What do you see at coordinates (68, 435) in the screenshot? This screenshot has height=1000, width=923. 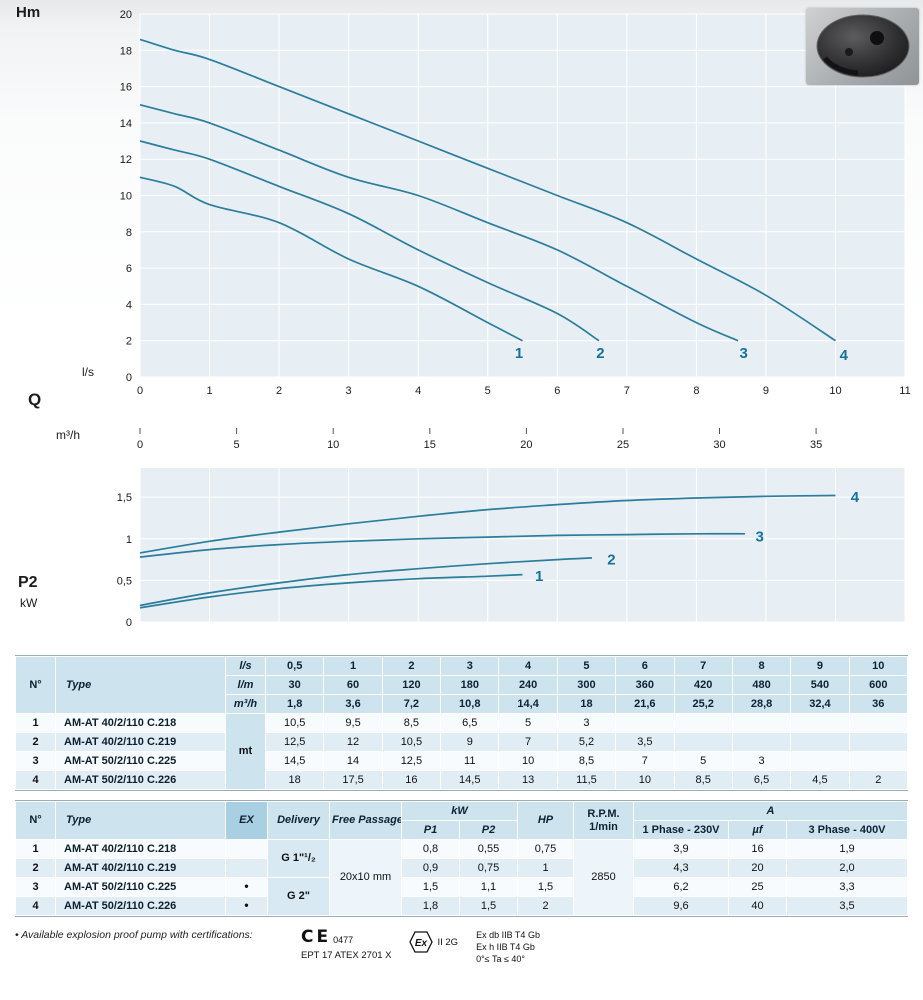 I see `x-axis-label-m3h: m³/h` at bounding box center [68, 435].